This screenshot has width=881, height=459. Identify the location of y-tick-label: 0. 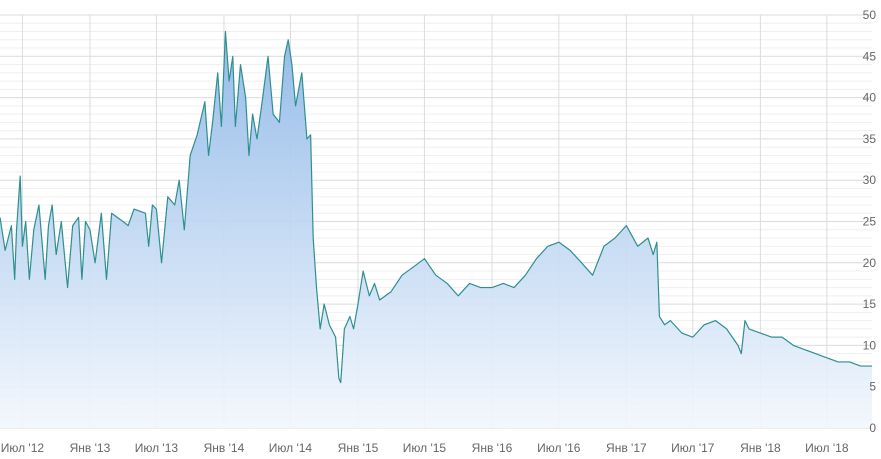
(872, 428).